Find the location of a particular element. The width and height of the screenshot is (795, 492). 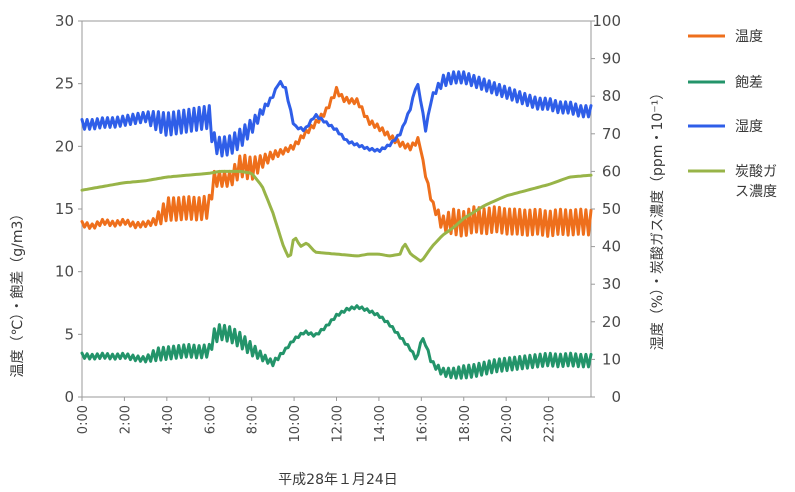

x-tick-label: 12:00 is located at coordinates (338, 423).